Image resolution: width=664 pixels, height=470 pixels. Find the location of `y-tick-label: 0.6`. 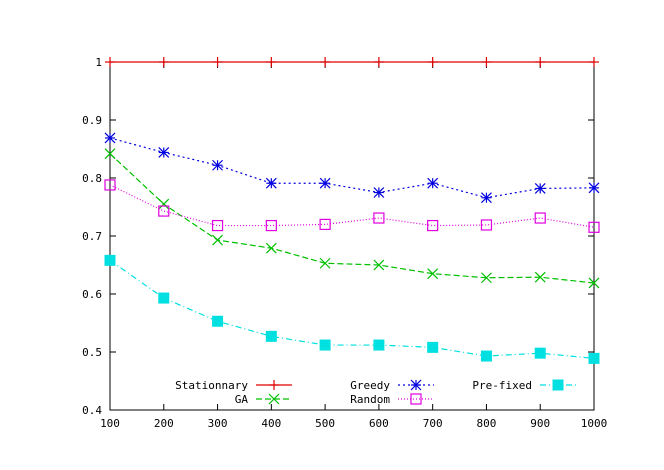

y-tick-label: 0.6 is located at coordinates (92, 294).